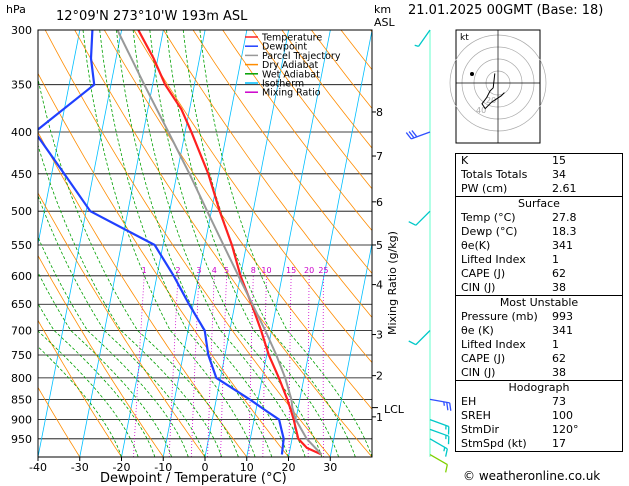 The height and width of the screenshot is (486, 629). Describe the element at coordinates (21, 420) in the screenshot. I see `pressure-tick-label: 900` at that location.